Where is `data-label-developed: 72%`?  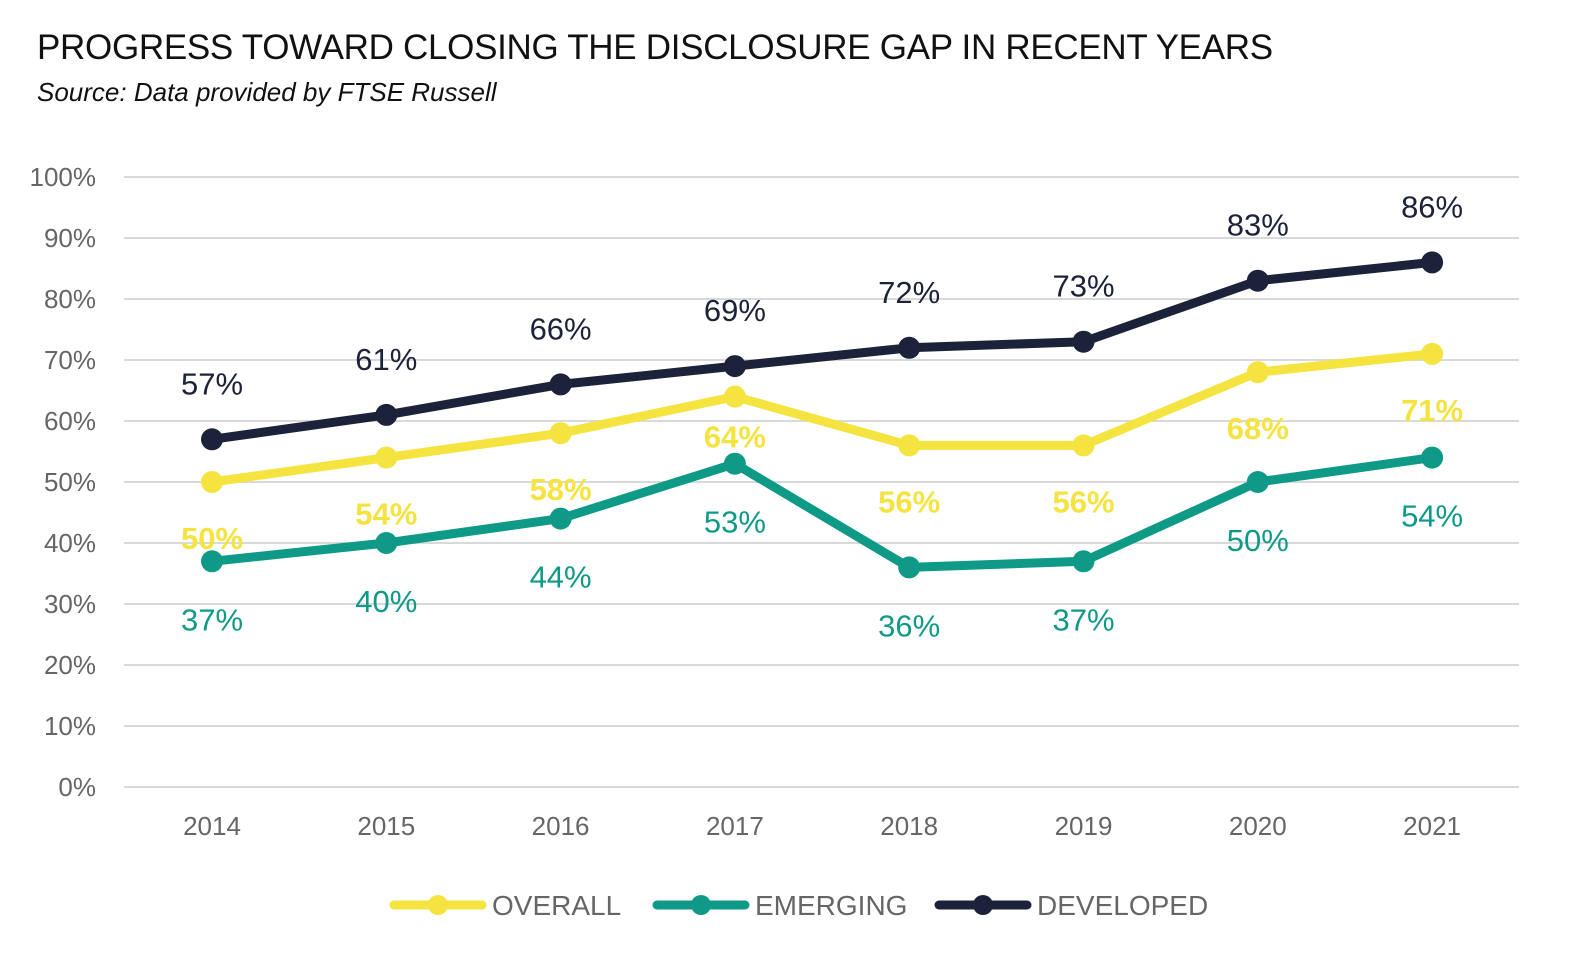
data-label-developed: 72% is located at coordinates (909, 292).